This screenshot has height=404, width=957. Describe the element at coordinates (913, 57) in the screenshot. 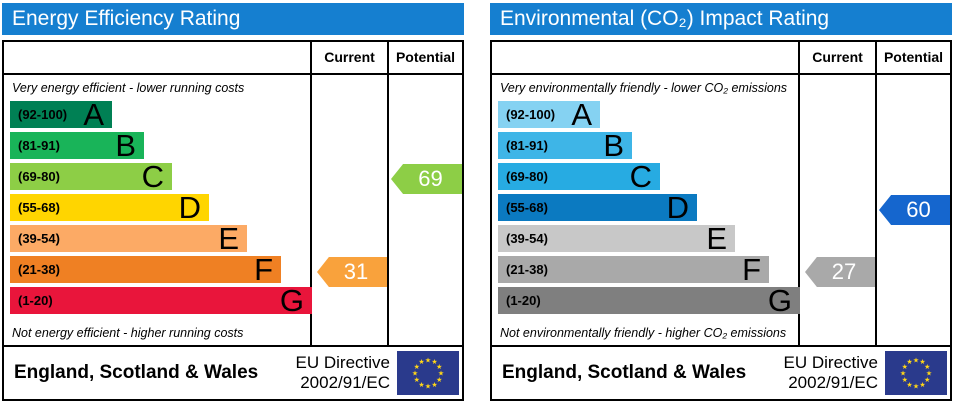

I see `potential-column-header: Potential` at that location.